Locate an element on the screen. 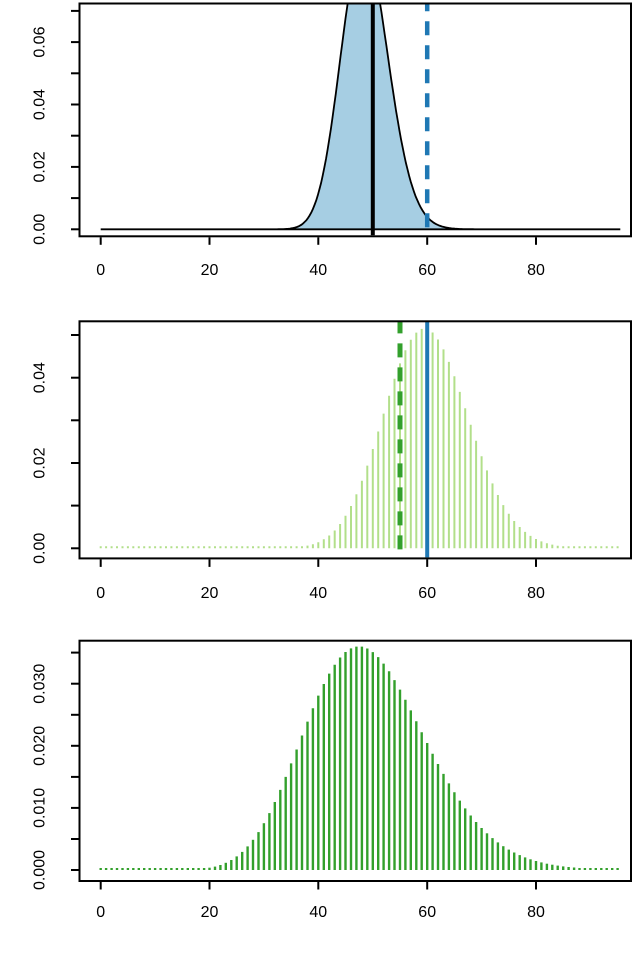  y-tick-label: 0.030 is located at coordinates (40, 684).